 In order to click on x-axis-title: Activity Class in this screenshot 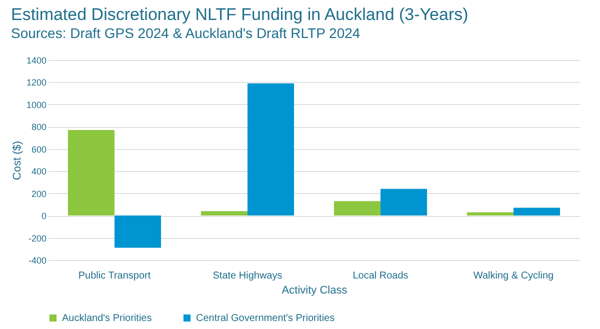, I will do `click(315, 290)`.